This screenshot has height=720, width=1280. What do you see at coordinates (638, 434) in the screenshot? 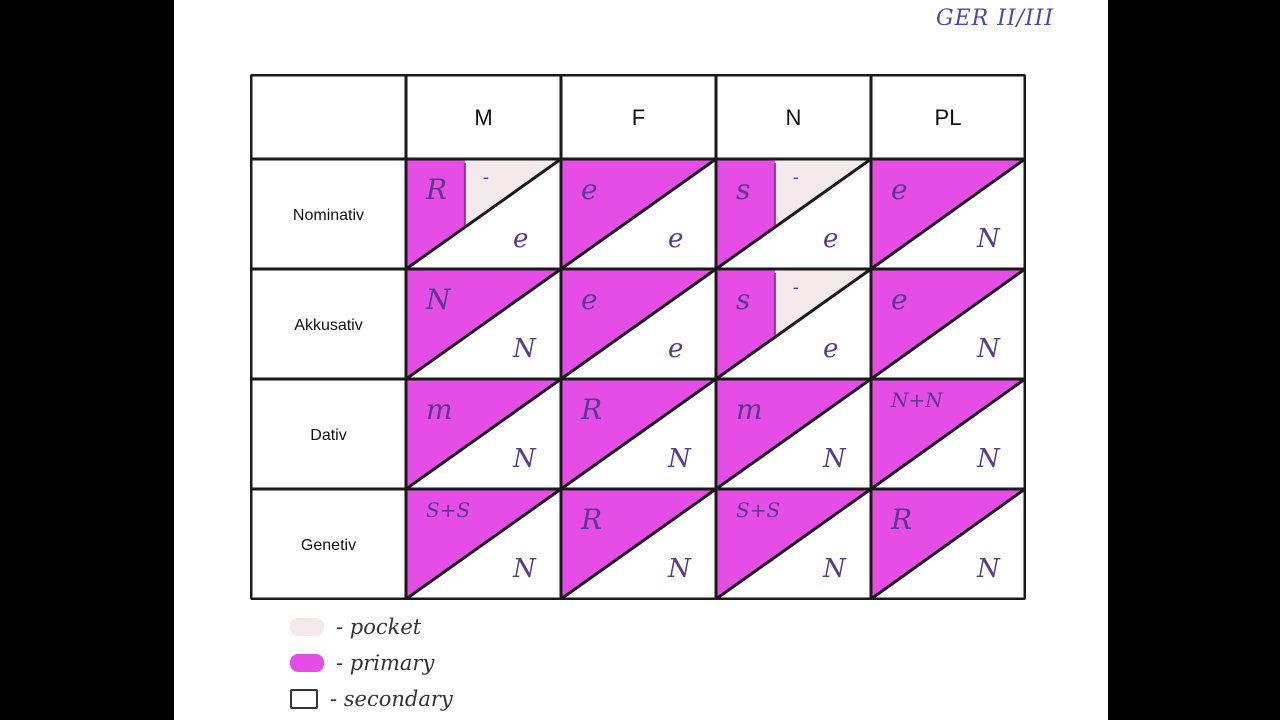
I see `diagonal-dativ-f` at bounding box center [638, 434].